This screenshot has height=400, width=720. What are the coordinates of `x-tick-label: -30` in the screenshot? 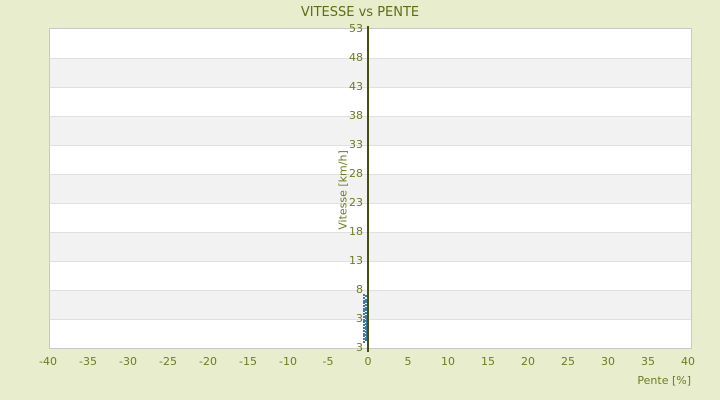 It's located at (128, 361).